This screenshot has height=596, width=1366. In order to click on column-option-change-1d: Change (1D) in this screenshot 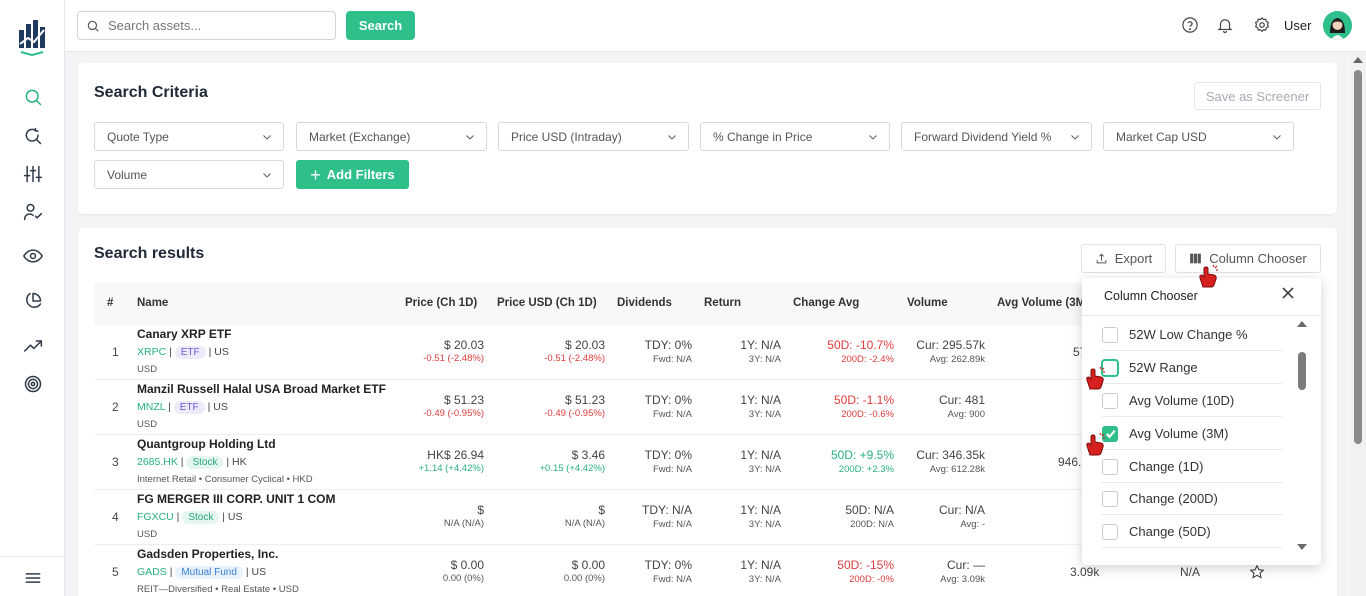, I will do `click(1192, 467)`.